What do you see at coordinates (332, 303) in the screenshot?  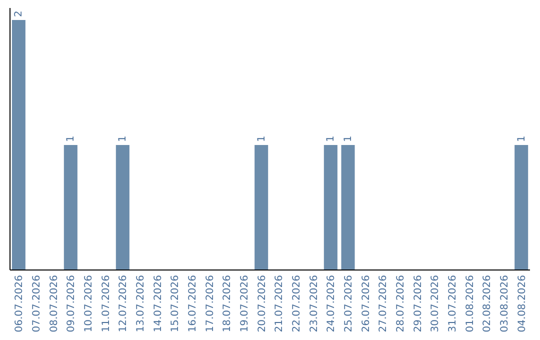 I see `x-tick-label: 24.07.2026` at bounding box center [332, 303].